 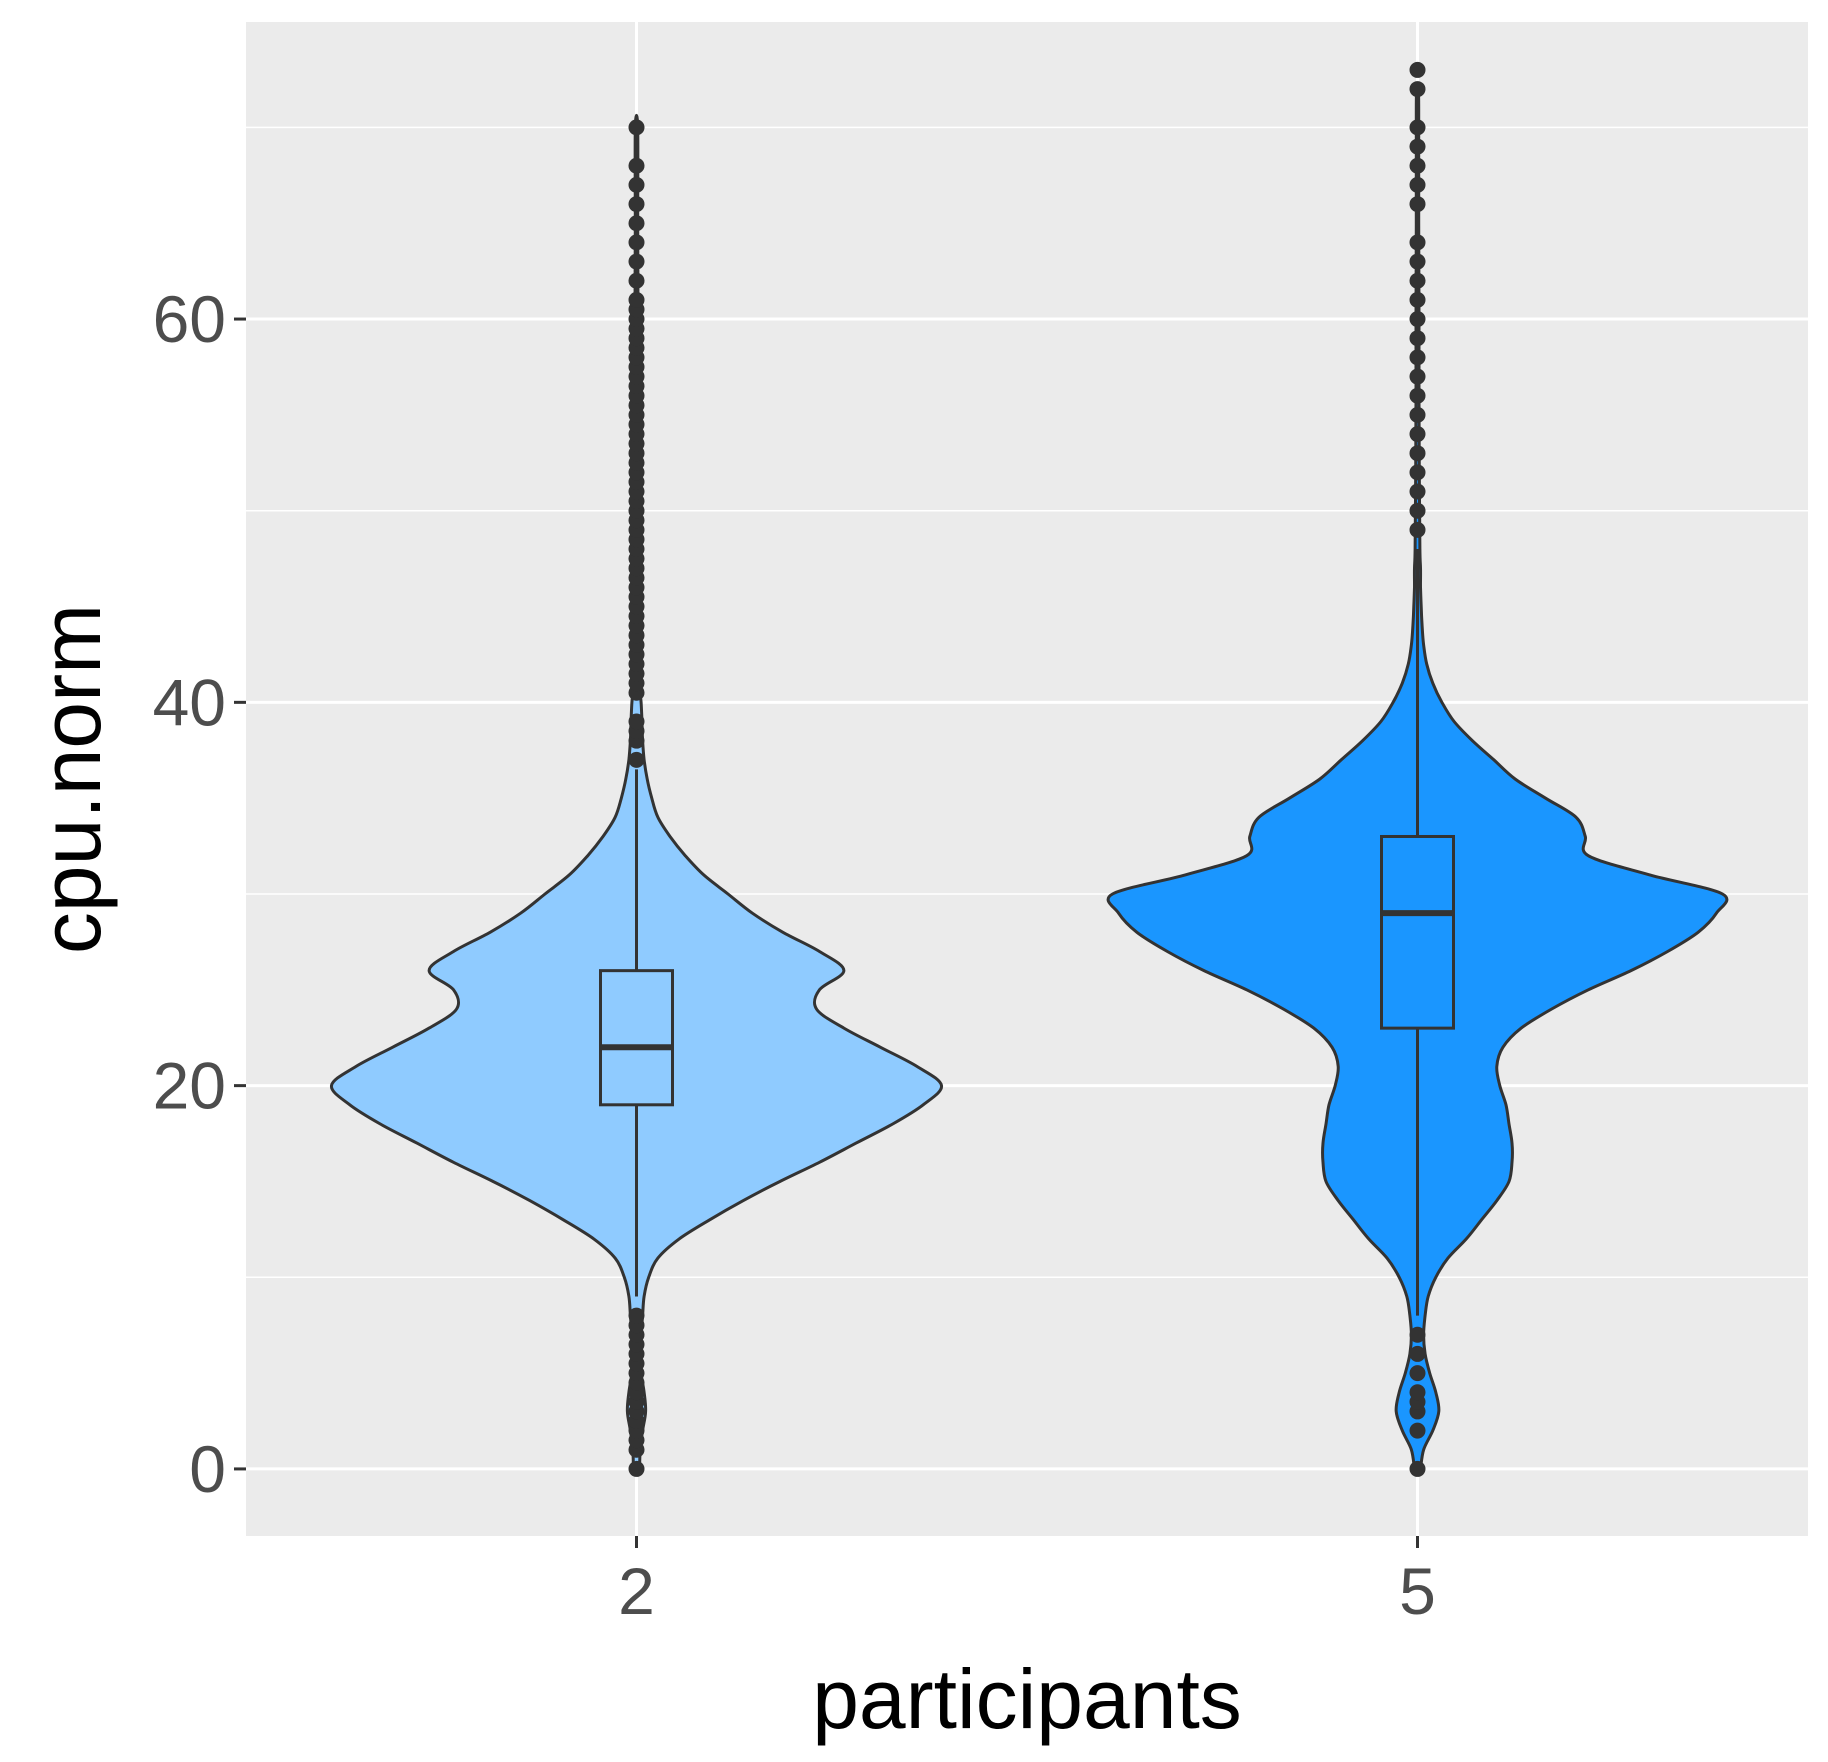 I want to click on x-axis-title: participants, so click(x=1027, y=1699).